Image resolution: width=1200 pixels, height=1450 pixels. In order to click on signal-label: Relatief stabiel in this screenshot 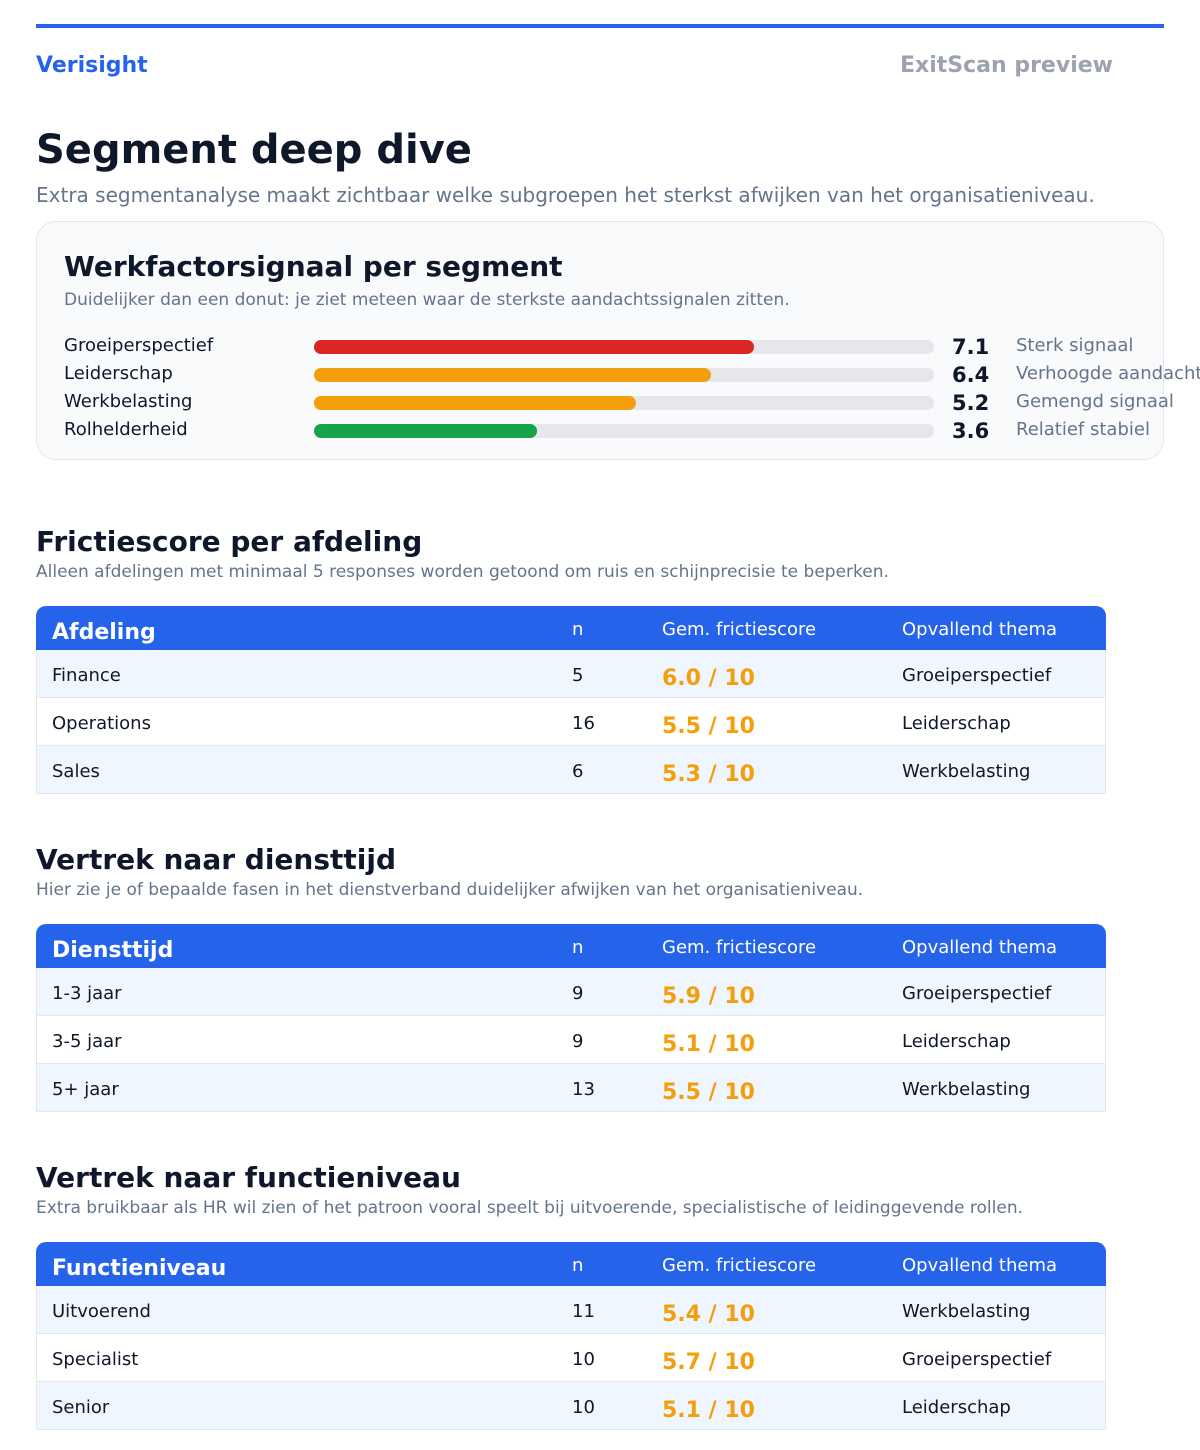, I will do `click(1083, 429)`.